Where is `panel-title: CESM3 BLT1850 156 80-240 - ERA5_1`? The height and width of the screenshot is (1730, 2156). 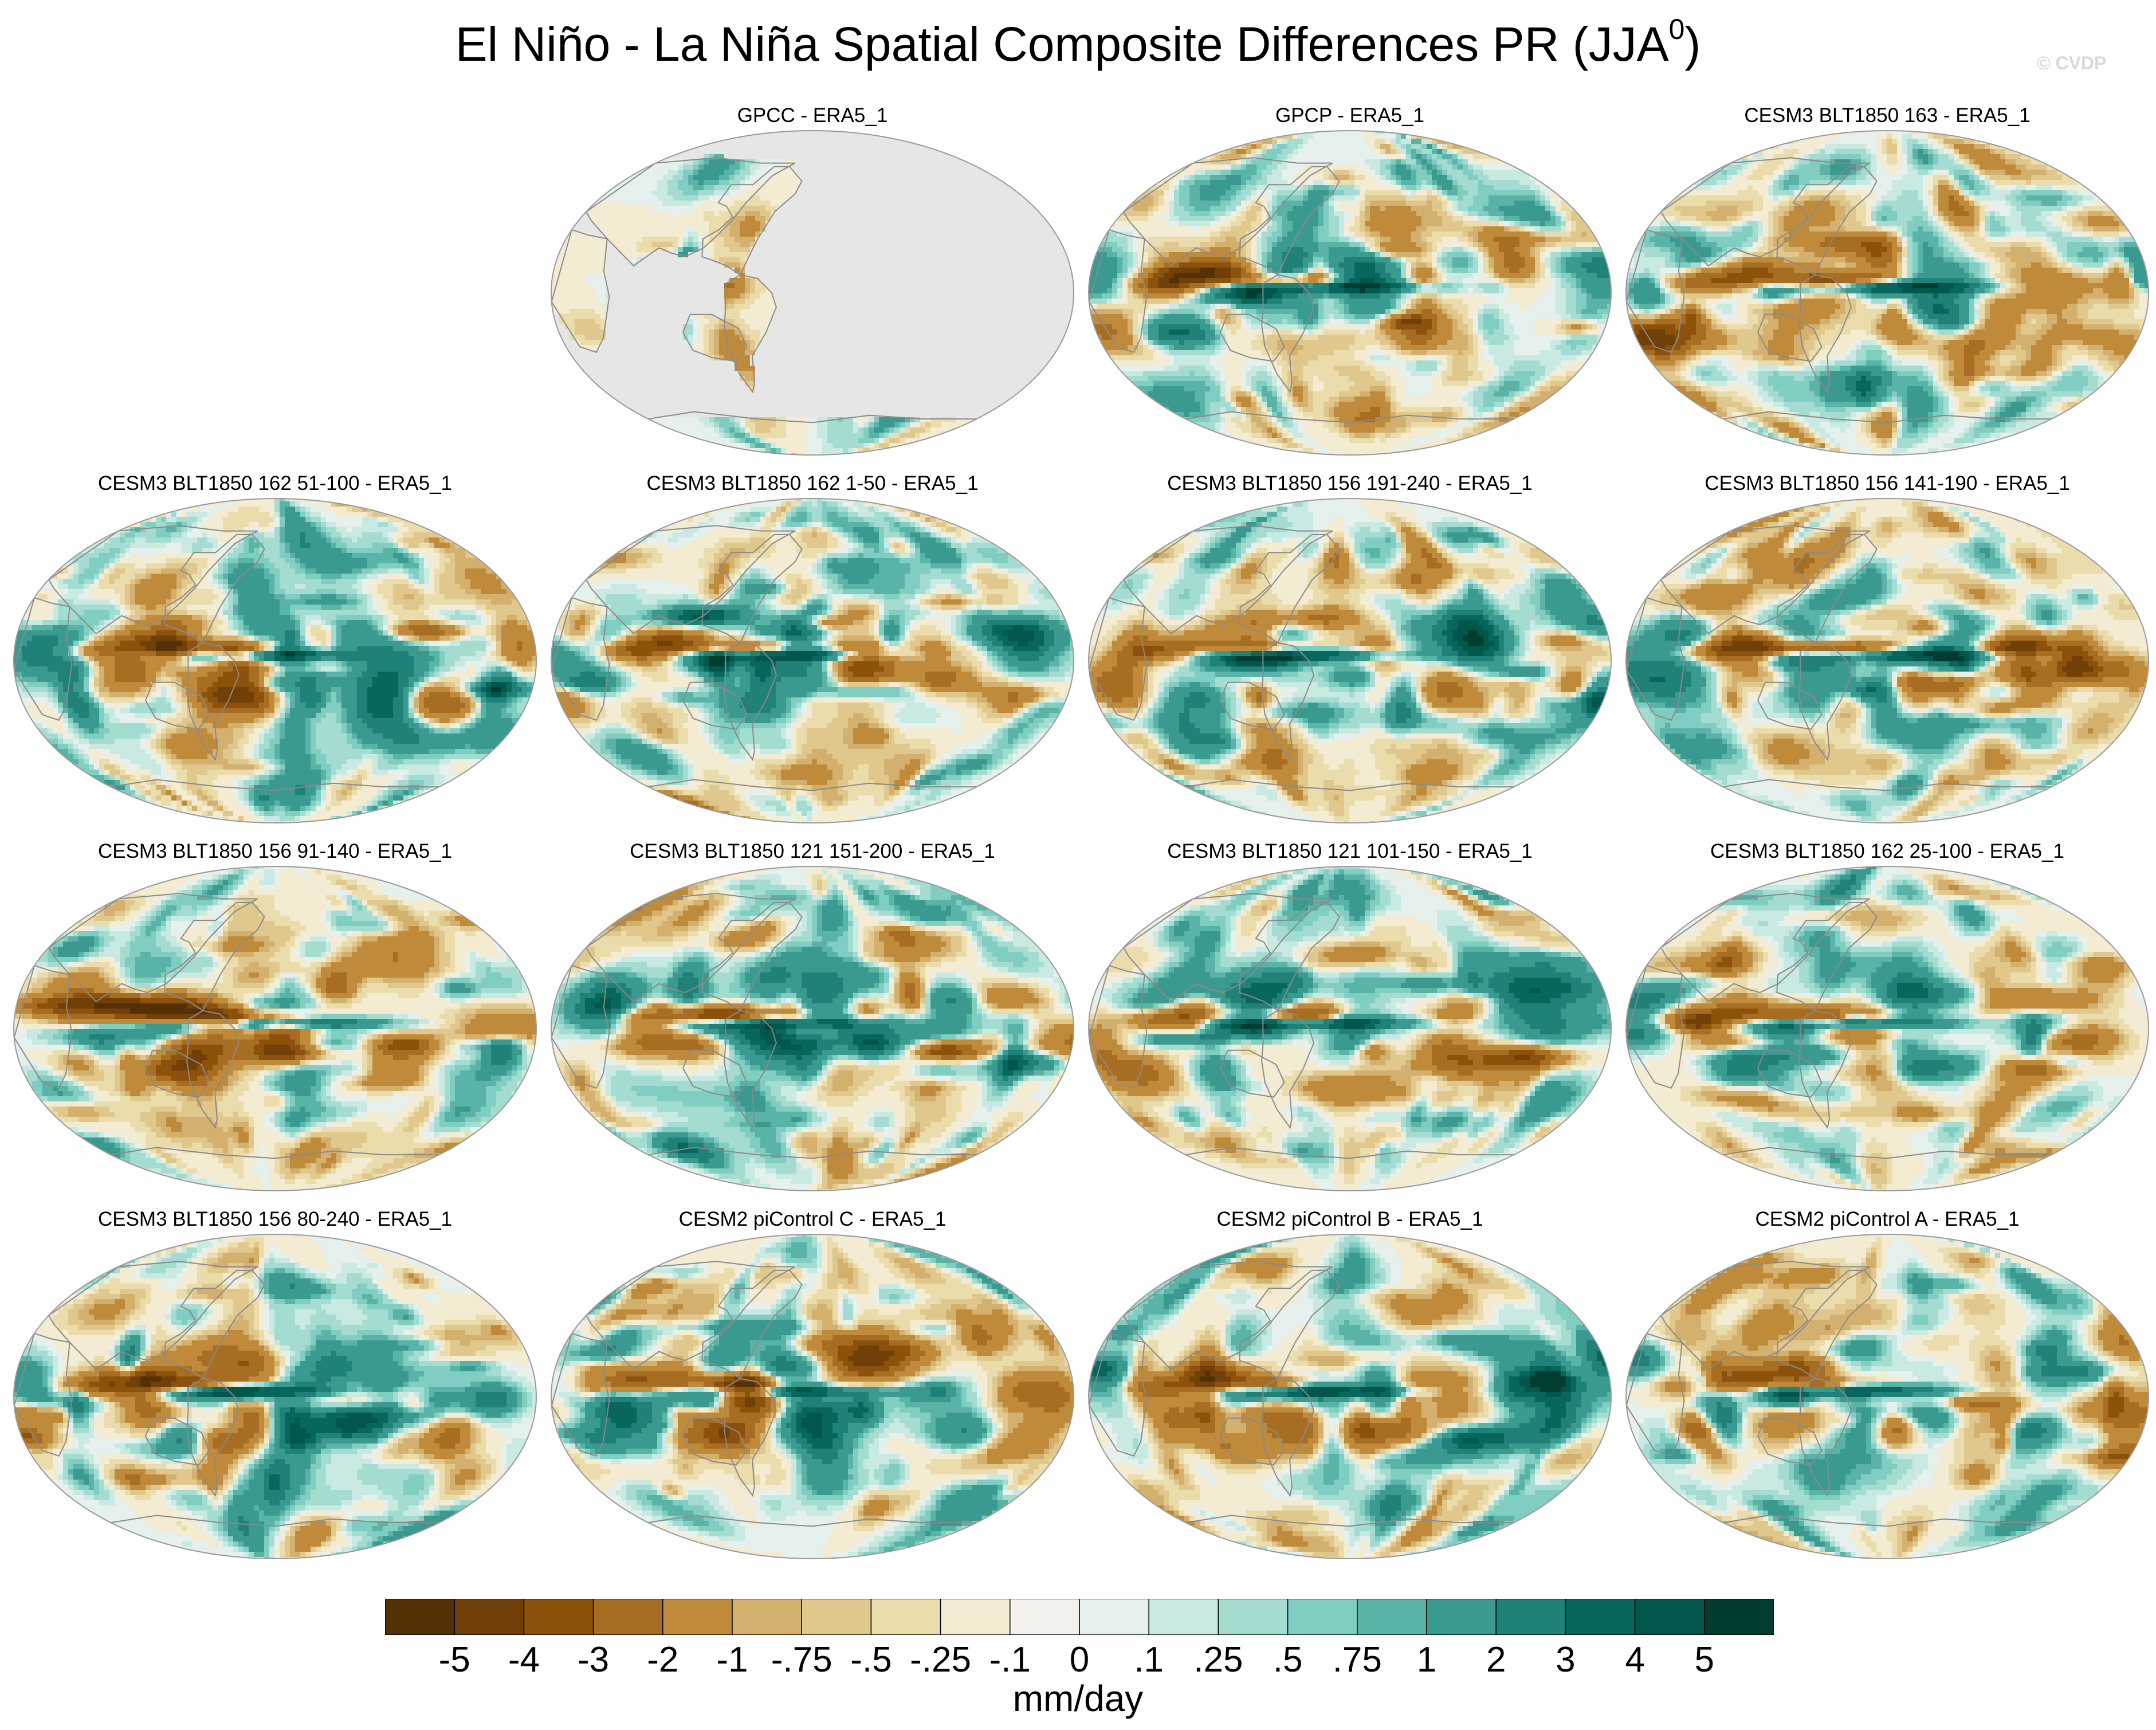 panel-title: CESM3 BLT1850 156 80-240 - ERA5_1 is located at coordinates (275, 1219).